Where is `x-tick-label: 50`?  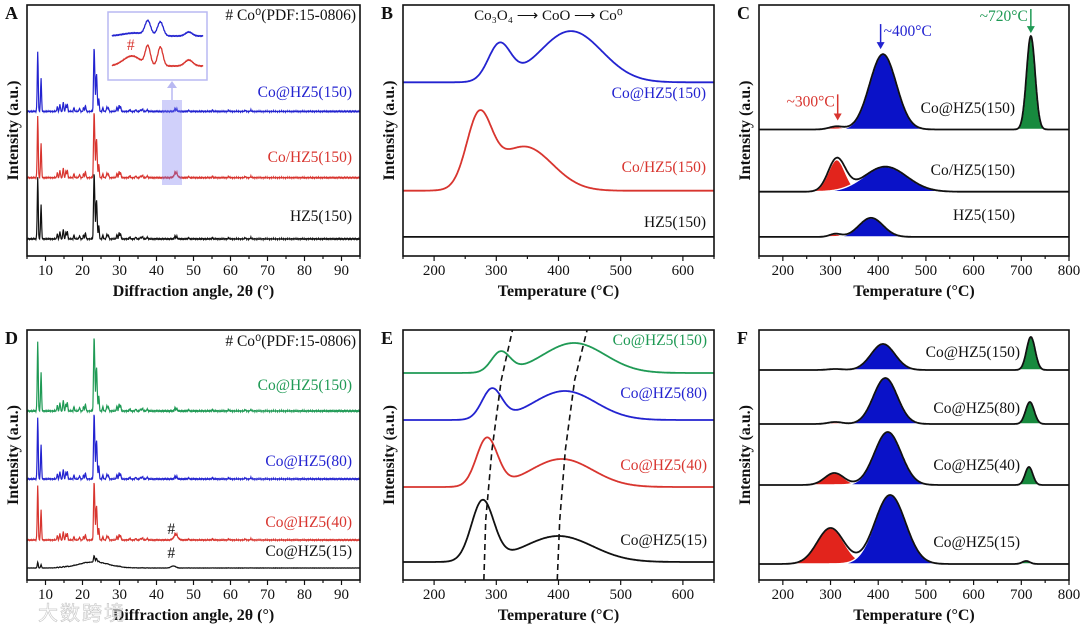 x-tick-label: 50 is located at coordinates (193, 271).